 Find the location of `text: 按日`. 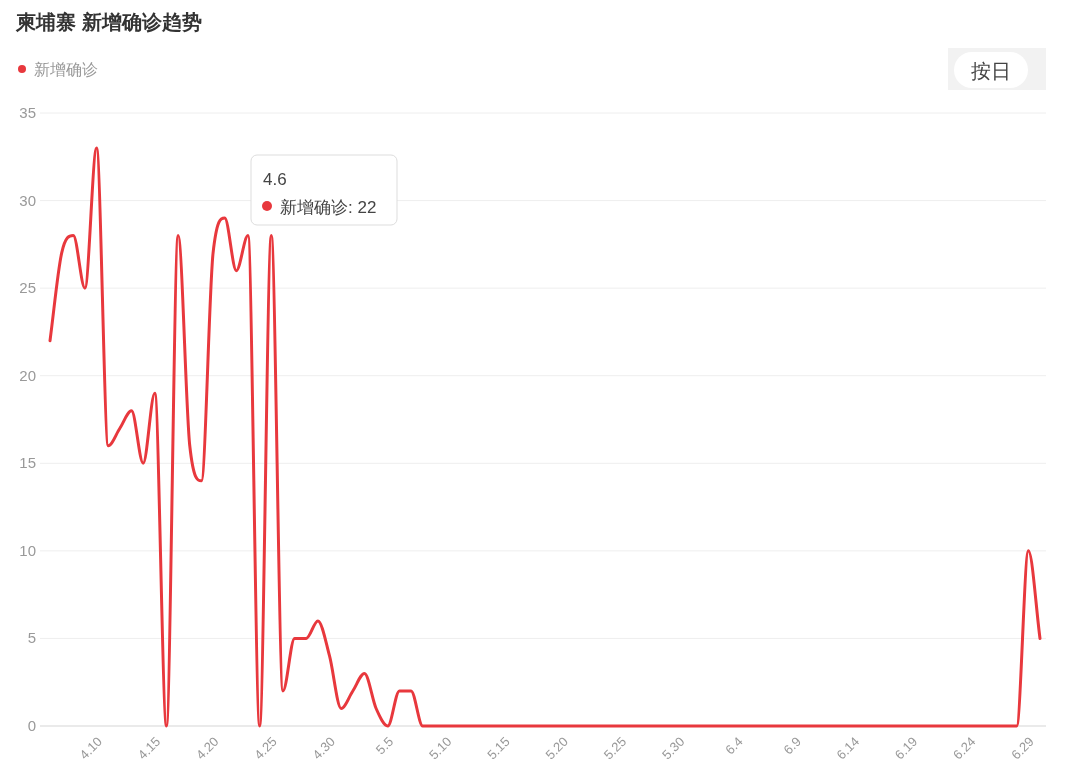

text: 按日 is located at coordinates (991, 71).